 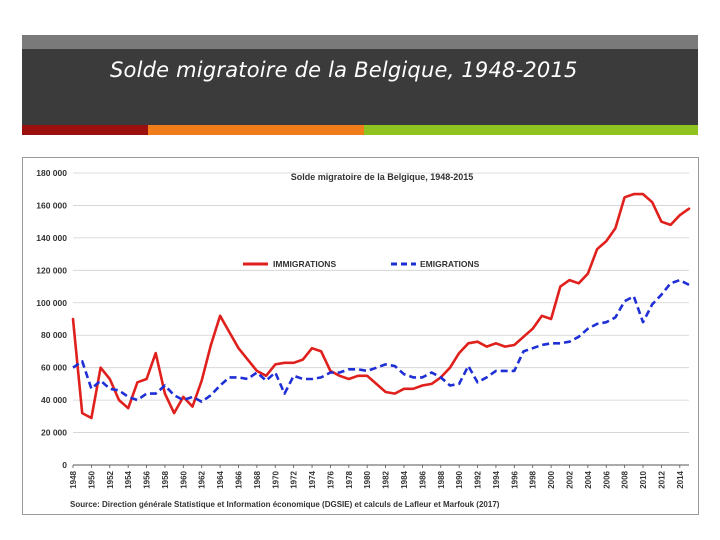 What do you see at coordinates (165, 479) in the screenshot?
I see `x-tick-label: 1958` at bounding box center [165, 479].